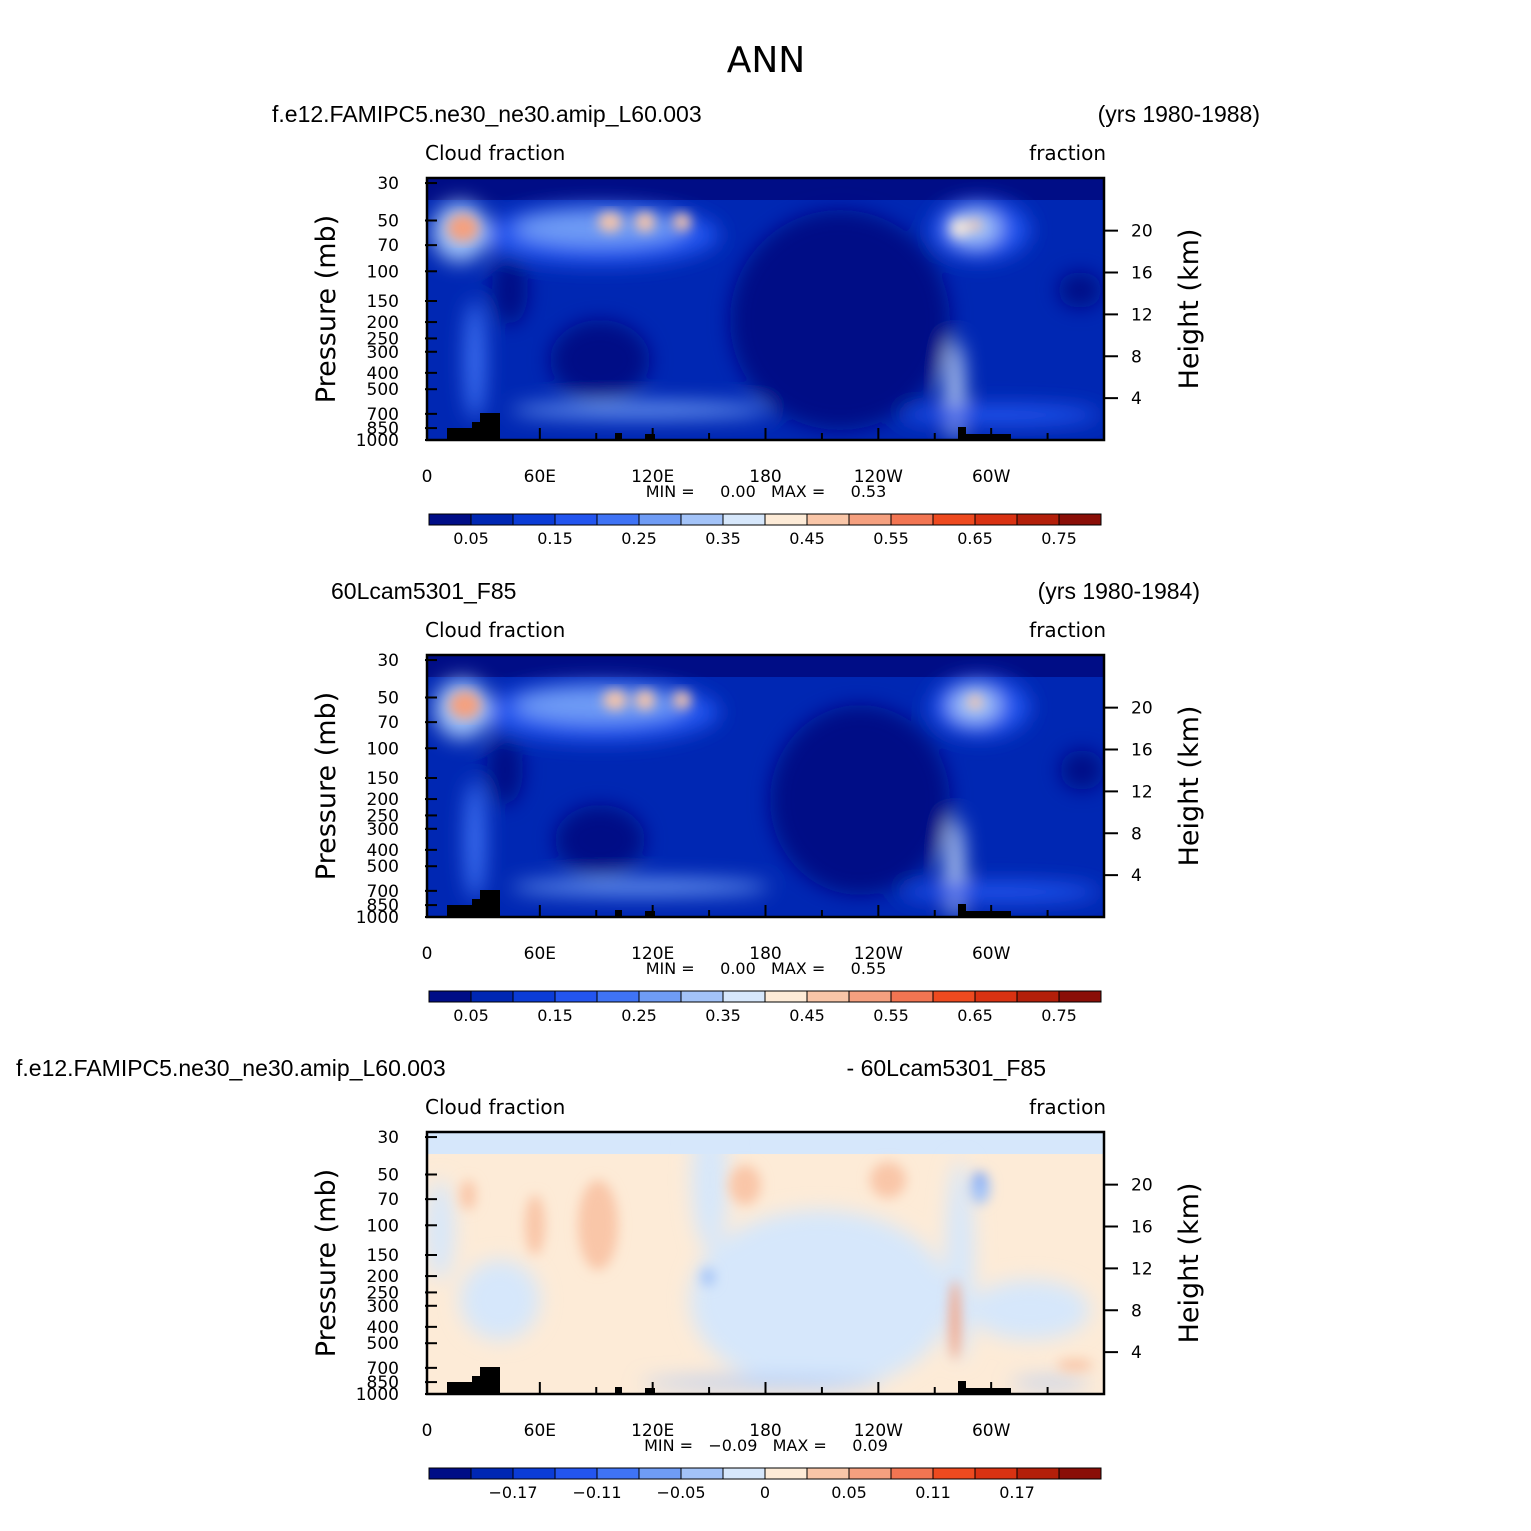 This screenshot has width=1531, height=1531. I want to click on colorbar-label: 0.75, so click(1059, 1015).